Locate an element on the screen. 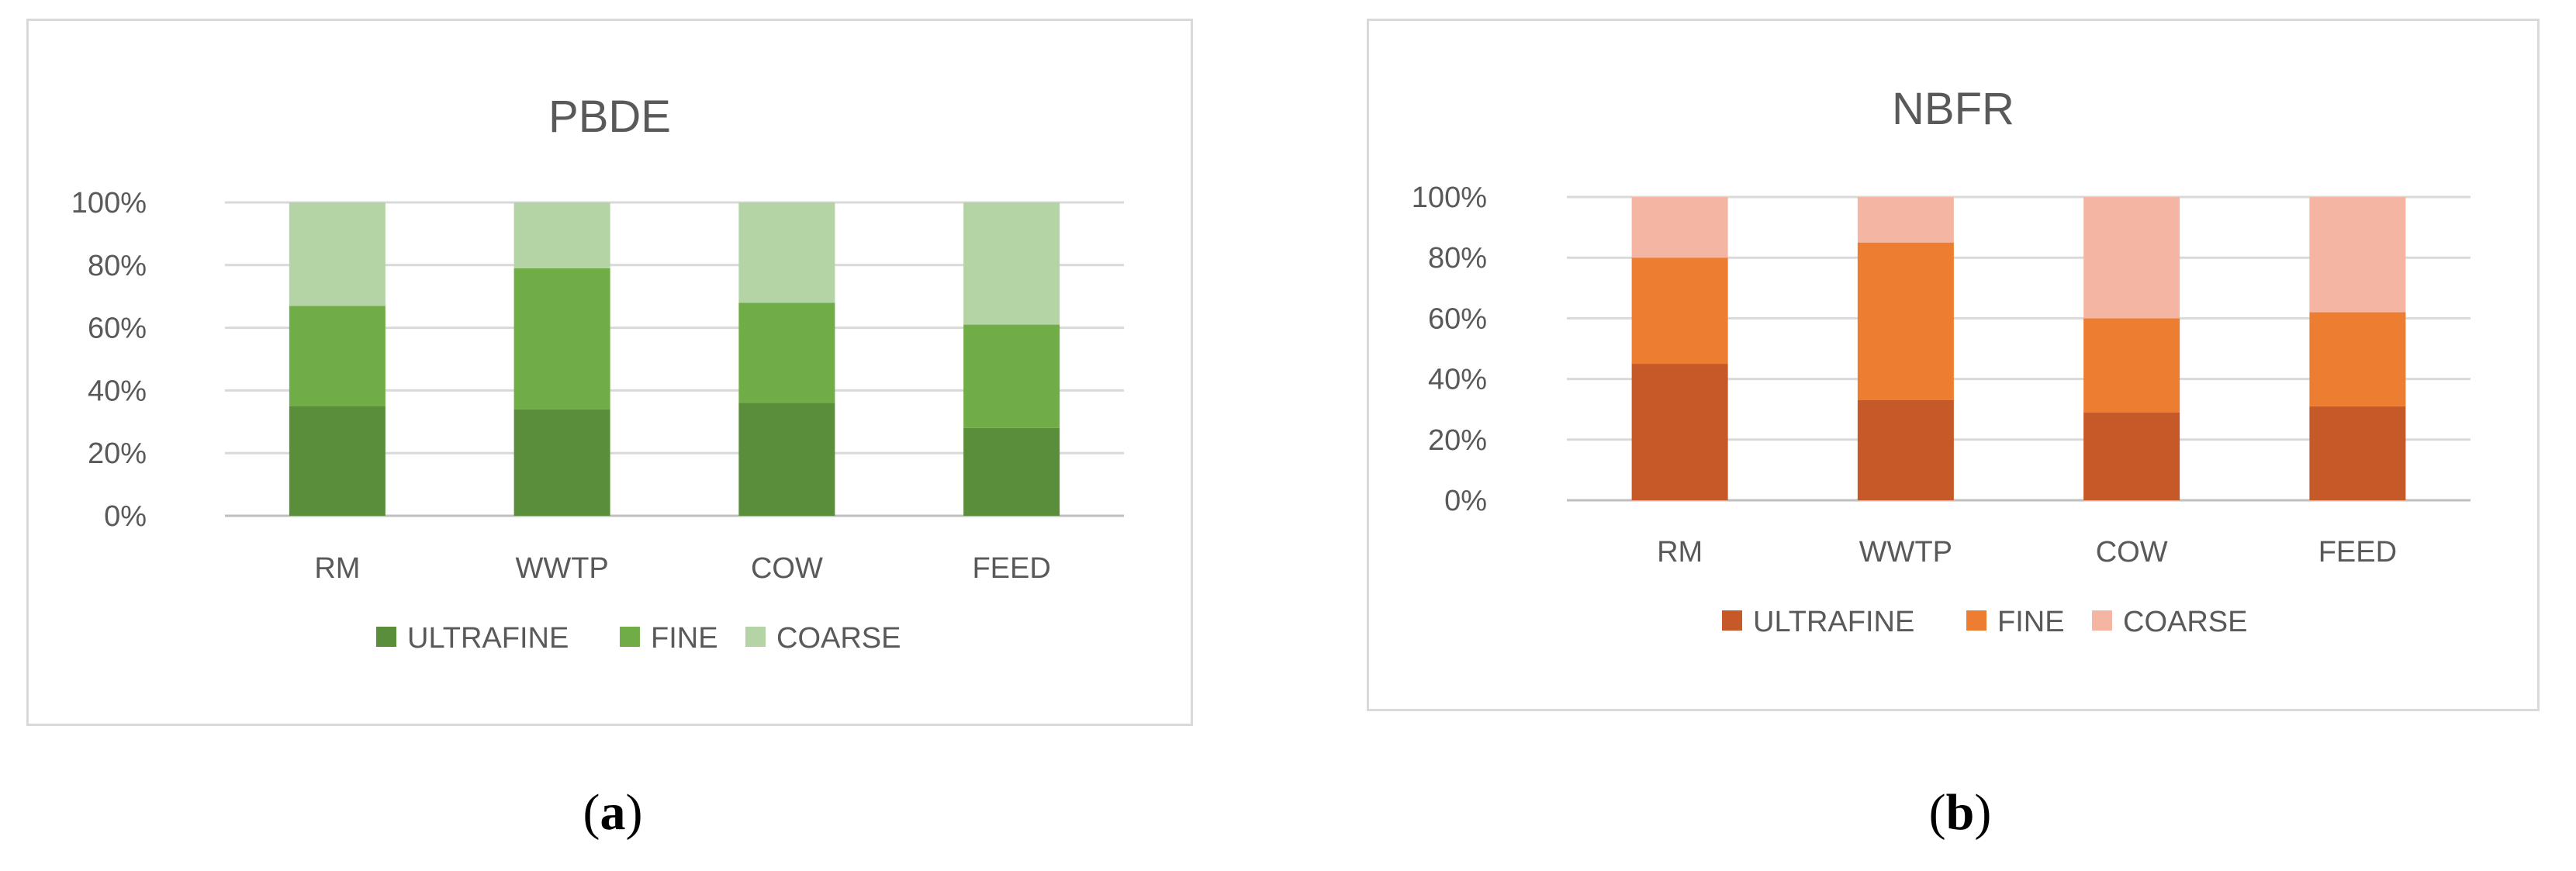  chart-title: PBDE is located at coordinates (609, 117).